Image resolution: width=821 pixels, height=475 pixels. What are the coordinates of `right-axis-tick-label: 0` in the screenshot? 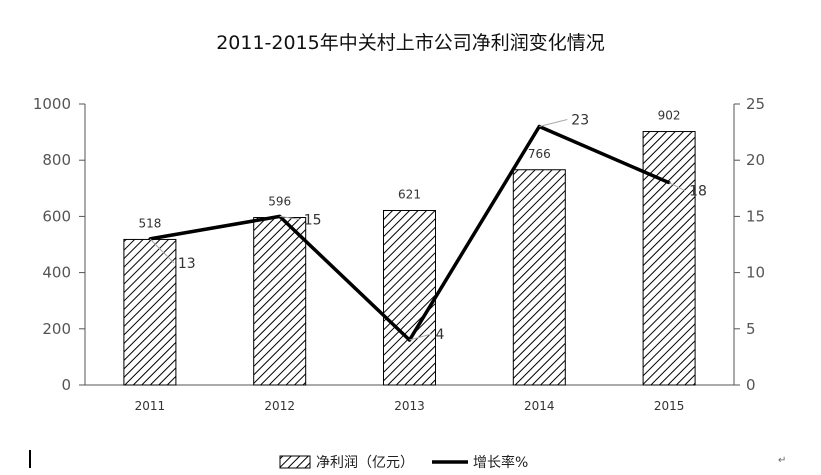 It's located at (751, 385).